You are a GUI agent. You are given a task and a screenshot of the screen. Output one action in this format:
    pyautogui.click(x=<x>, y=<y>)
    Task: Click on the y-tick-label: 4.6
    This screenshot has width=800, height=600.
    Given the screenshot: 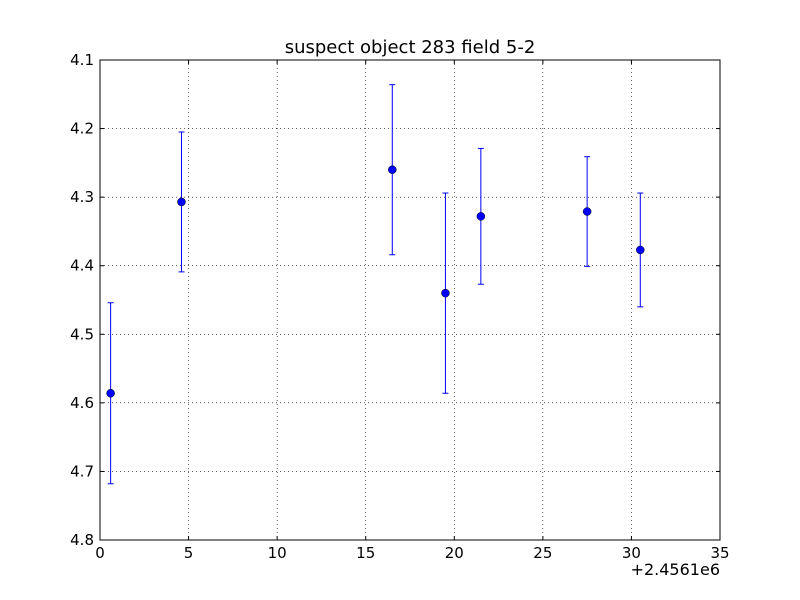 What is the action you would take?
    pyautogui.click(x=82, y=403)
    